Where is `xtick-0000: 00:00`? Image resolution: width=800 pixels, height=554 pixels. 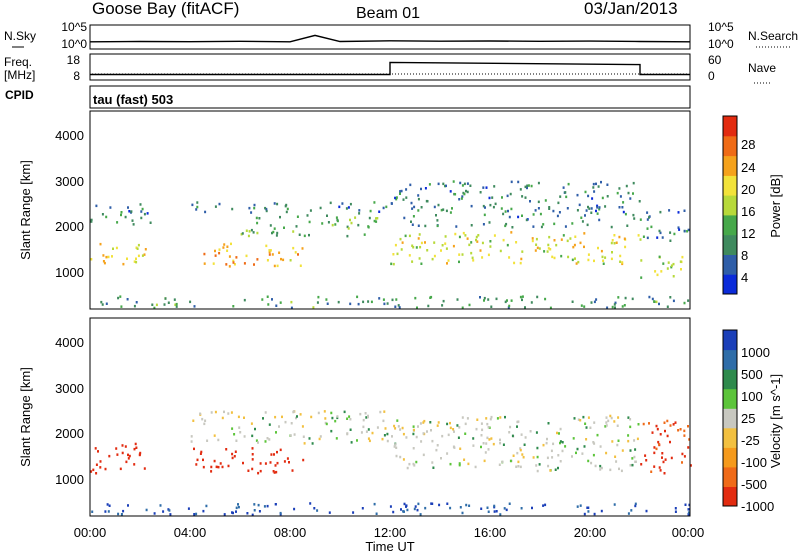
xtick-0000: 00:00 is located at coordinates (90, 532).